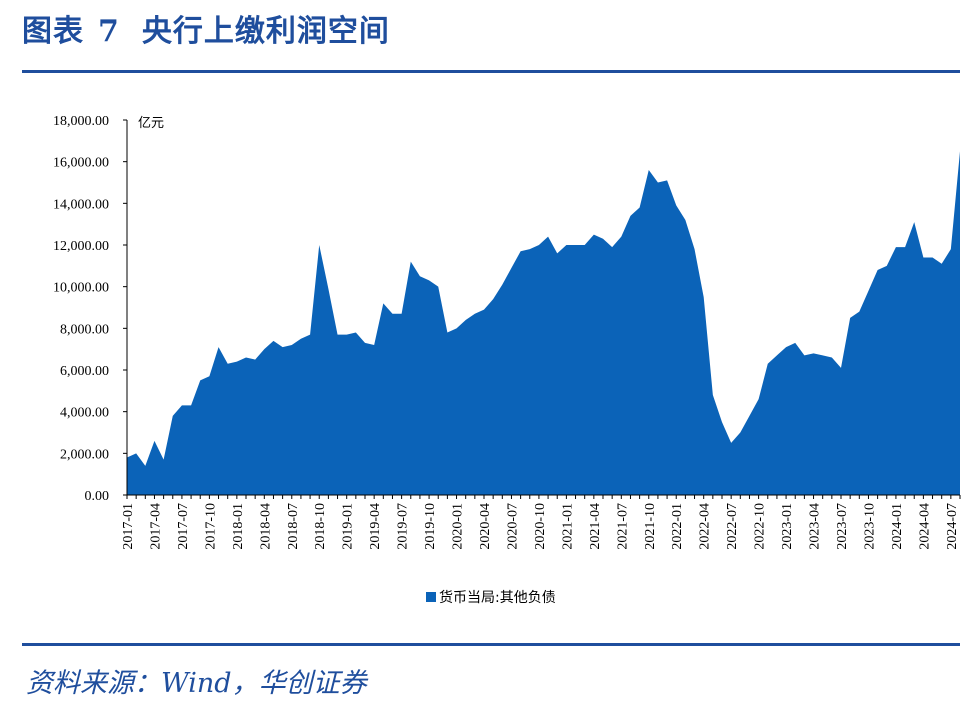 The image size is (972, 726). What do you see at coordinates (196, 683) in the screenshot?
I see `source-note: 资料来源：Wind，华创证券` at bounding box center [196, 683].